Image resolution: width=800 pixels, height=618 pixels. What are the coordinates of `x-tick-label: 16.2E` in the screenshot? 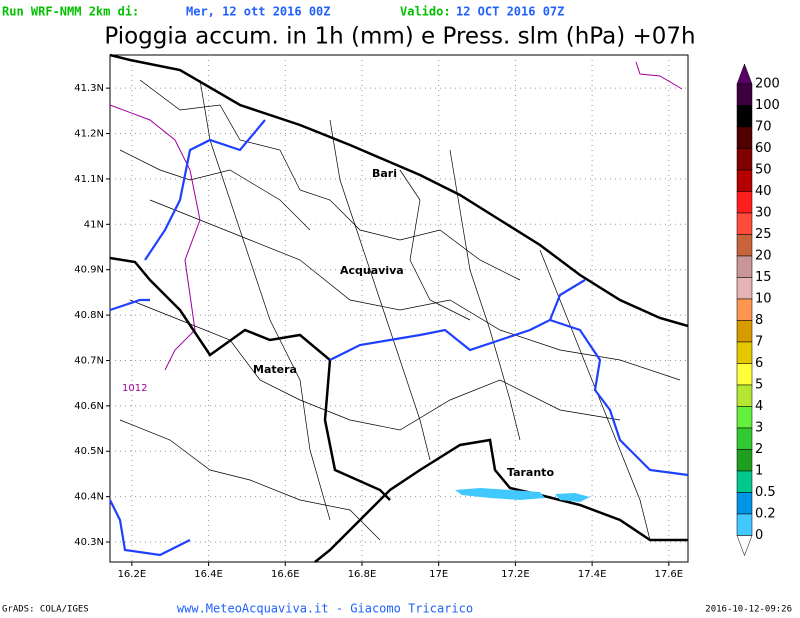 It's located at (132, 574).